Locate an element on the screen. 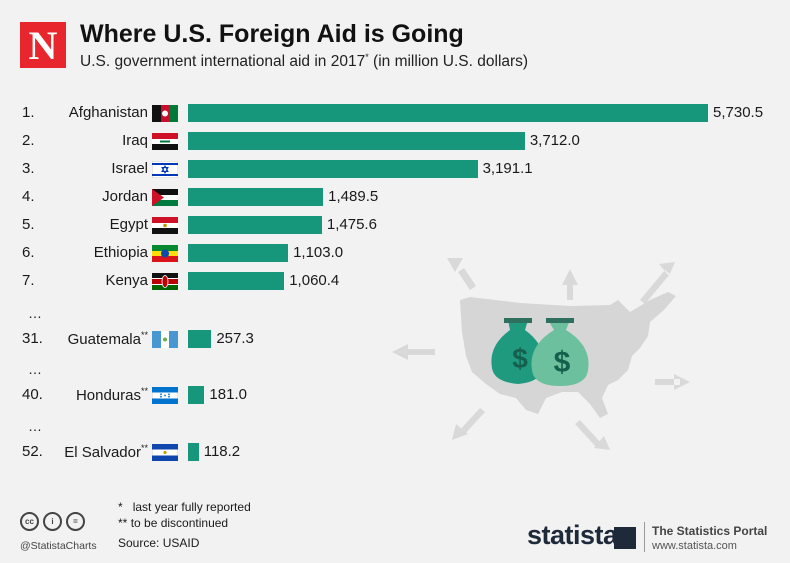  value-label: 1,475.6 is located at coordinates (351, 224).